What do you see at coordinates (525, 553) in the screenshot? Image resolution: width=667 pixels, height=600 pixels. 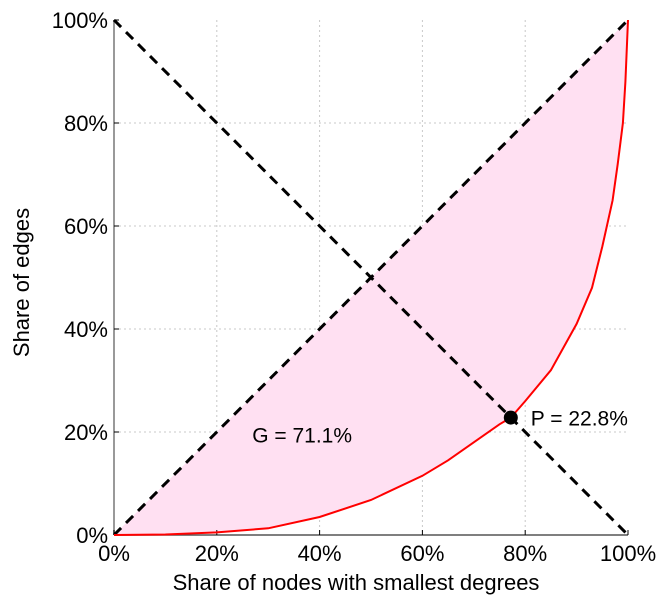 I see `x-tick-label: 80%` at bounding box center [525, 553].